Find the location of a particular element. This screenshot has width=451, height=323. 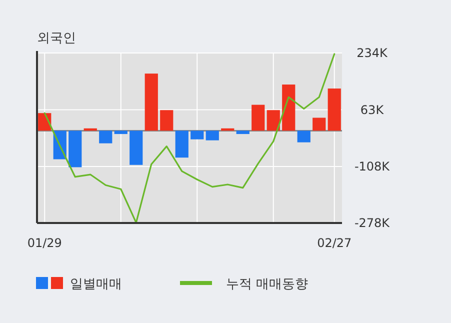

y-tick-label: 234K is located at coordinates (372, 53).